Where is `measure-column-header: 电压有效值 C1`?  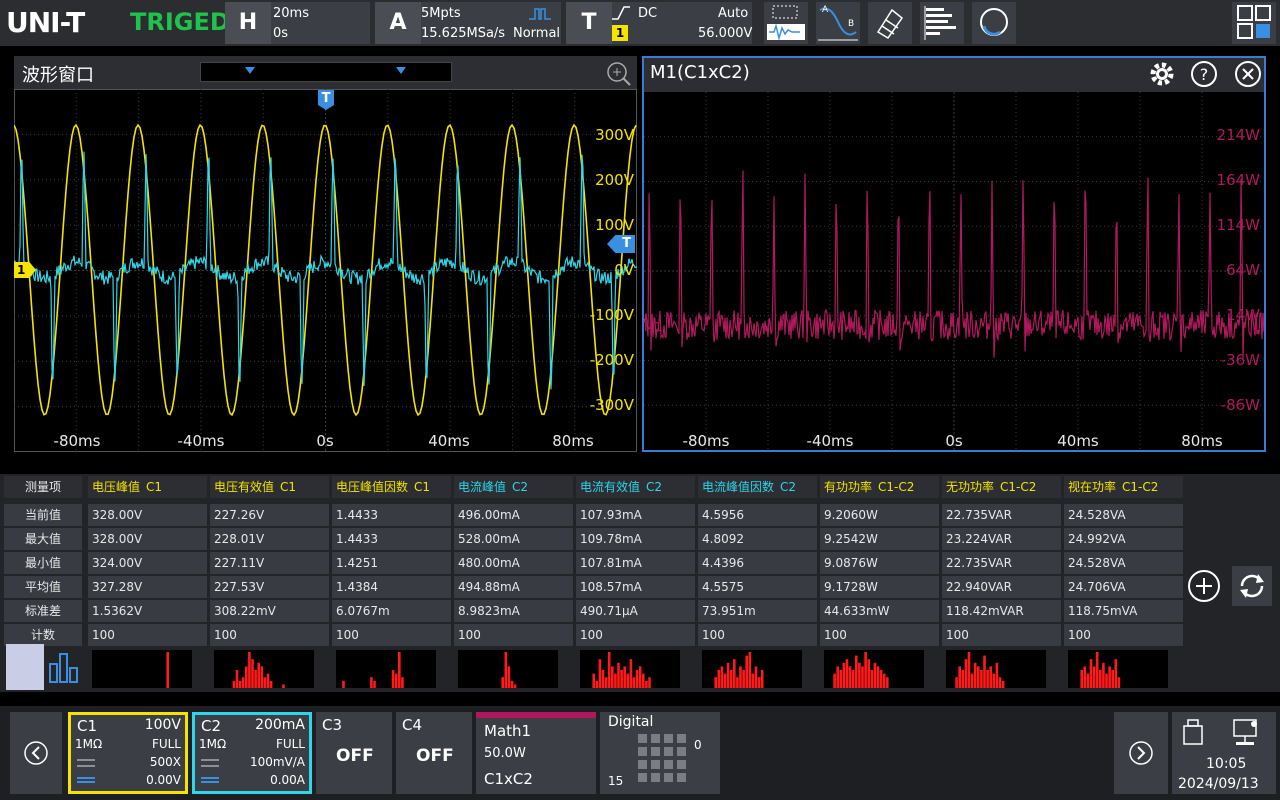
measure-column-header: 电压有效值 C1 is located at coordinates (269, 487).